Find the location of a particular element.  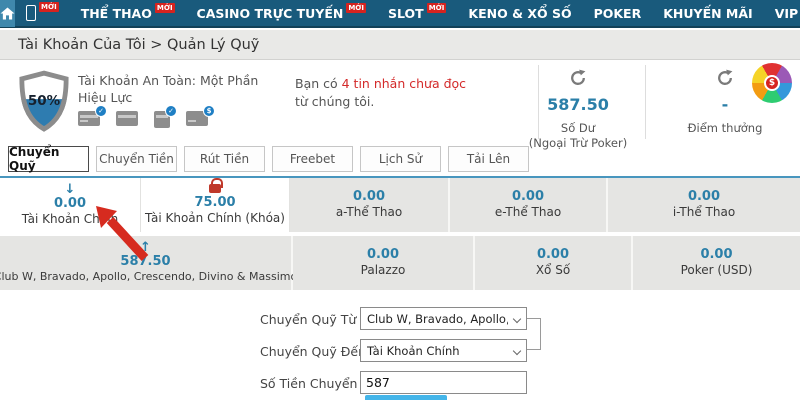

account-cell-palazzo: 0.00 Palazzo is located at coordinates (384, 263).